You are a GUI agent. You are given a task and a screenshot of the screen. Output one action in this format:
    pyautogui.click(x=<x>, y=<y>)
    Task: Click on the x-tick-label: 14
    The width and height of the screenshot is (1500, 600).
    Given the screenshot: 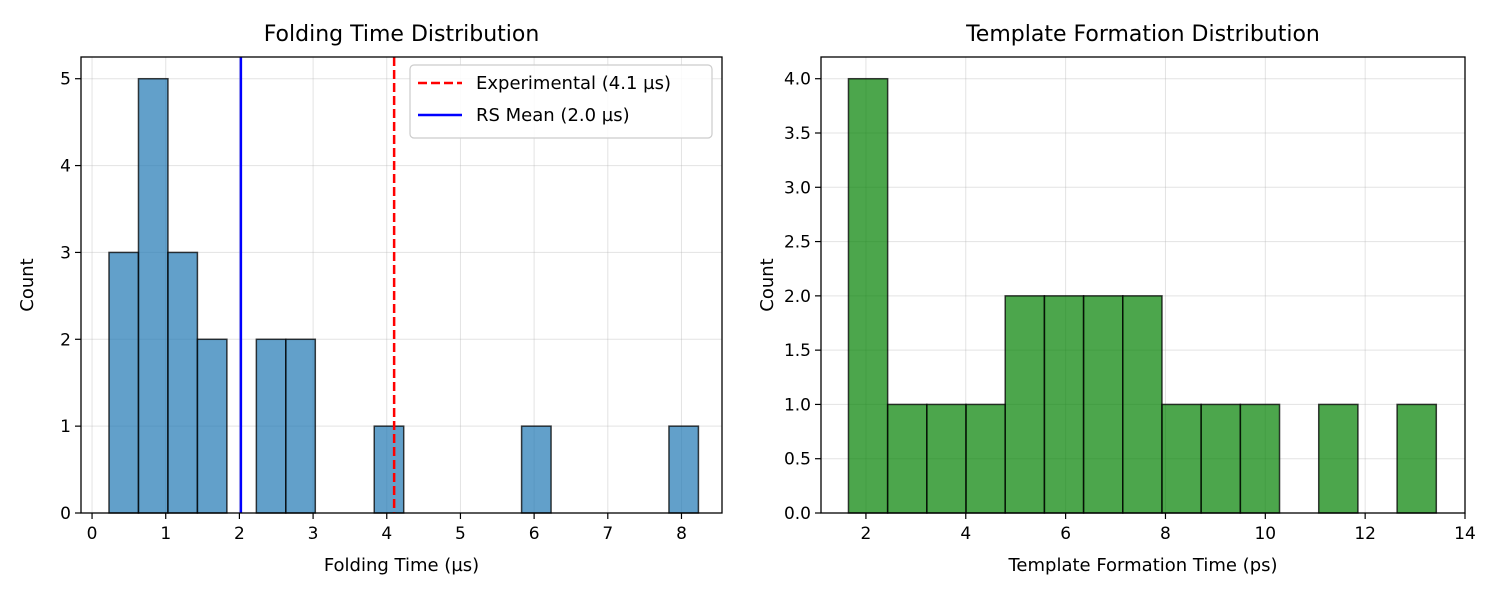 What is the action you would take?
    pyautogui.click(x=1465, y=534)
    